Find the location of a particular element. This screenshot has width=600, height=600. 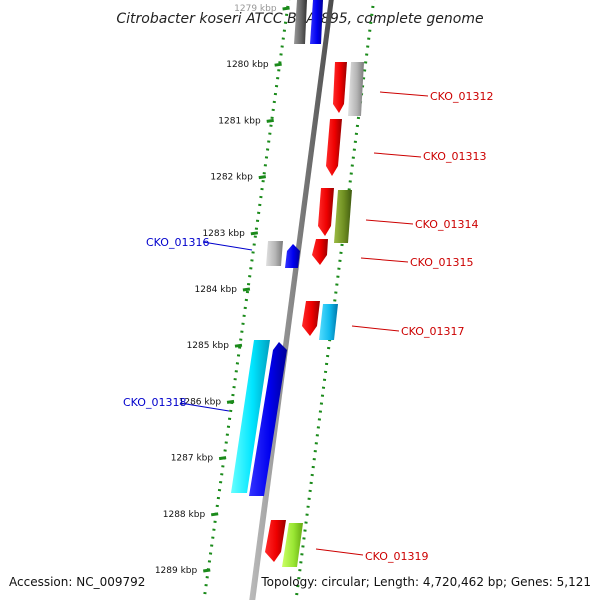

kbp-tick-label: 1281 kbp is located at coordinates (239, 121).